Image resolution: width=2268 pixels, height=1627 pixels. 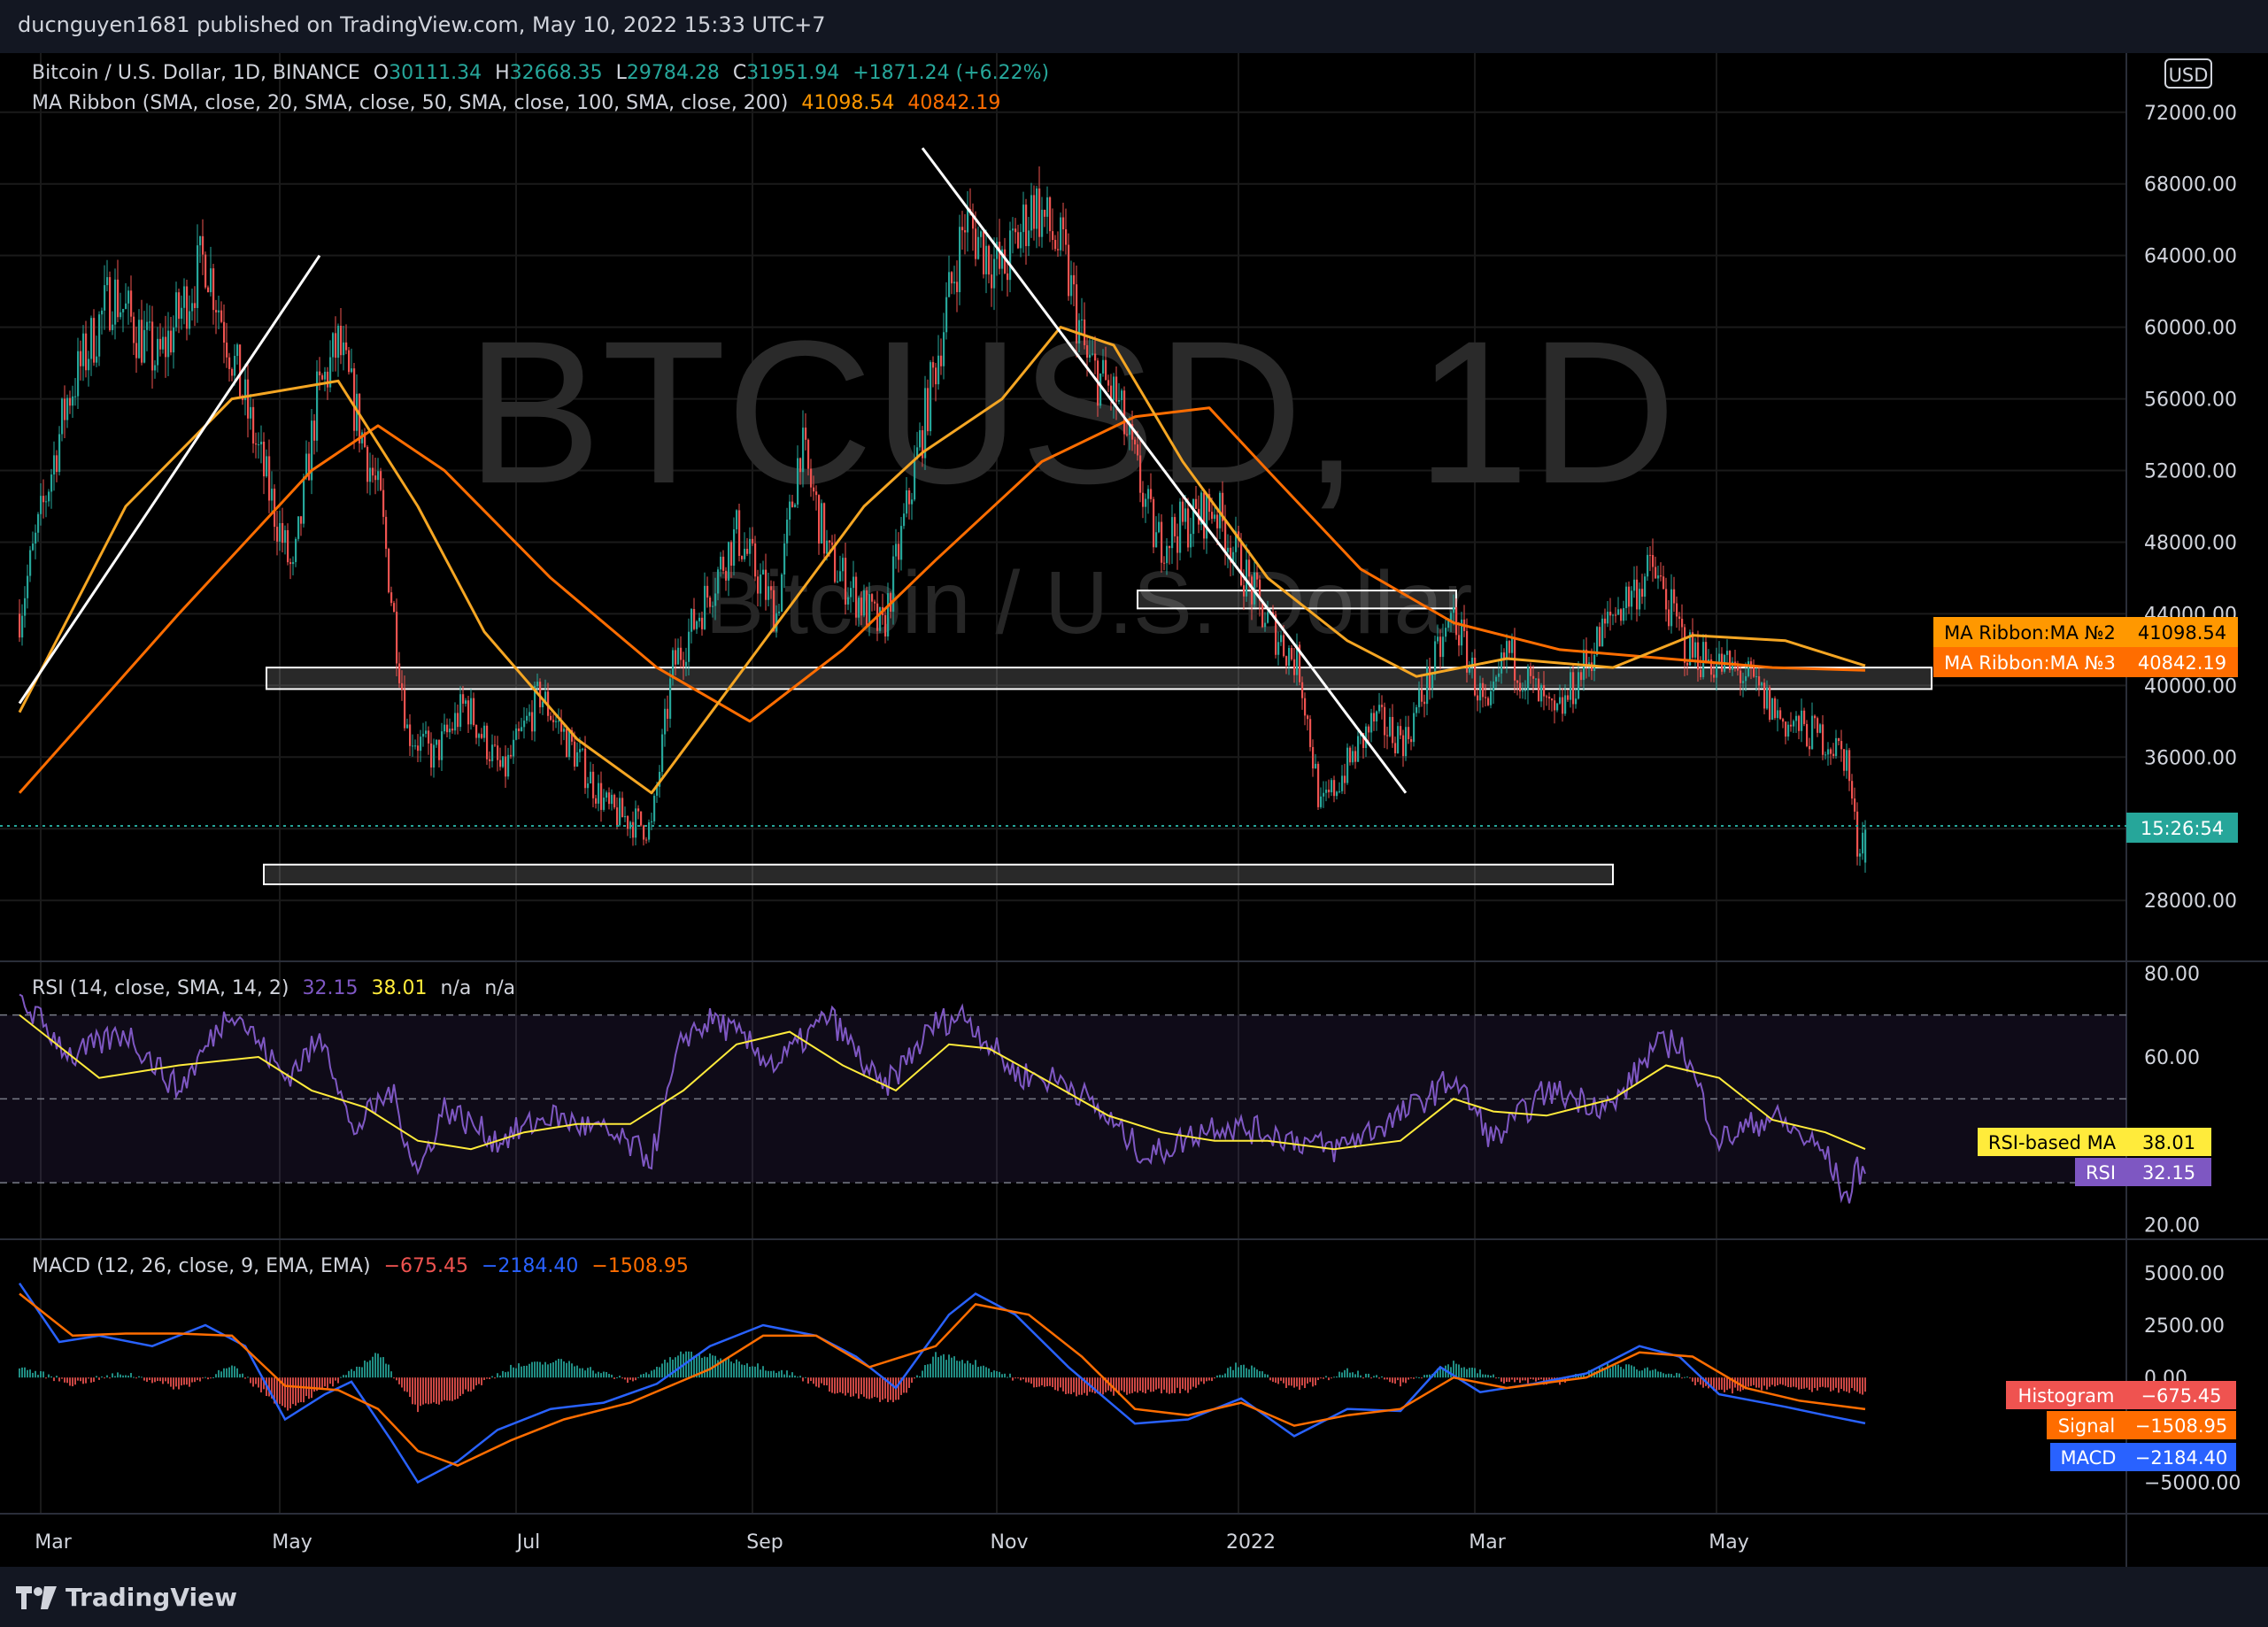 I want to click on time-axis: Mar May Jul Sep Nov 2022 Mar May, so click(x=892, y=1542).